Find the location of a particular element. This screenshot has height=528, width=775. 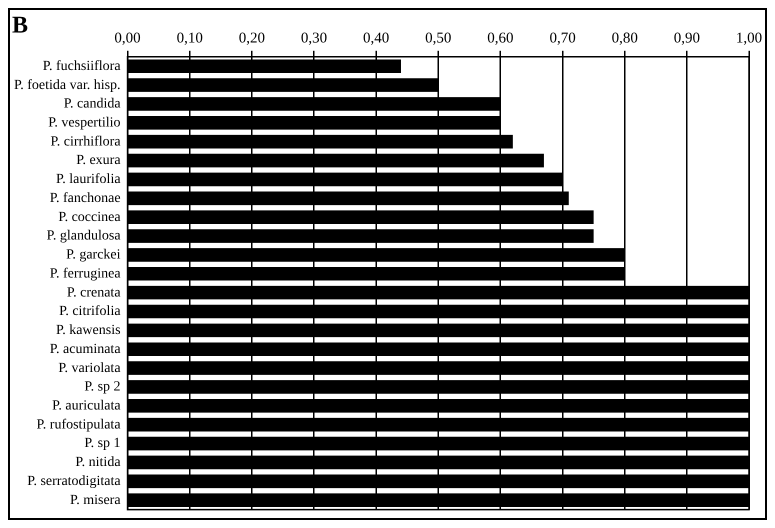

y-tick-label: P. laurifolia is located at coordinates (89, 180).